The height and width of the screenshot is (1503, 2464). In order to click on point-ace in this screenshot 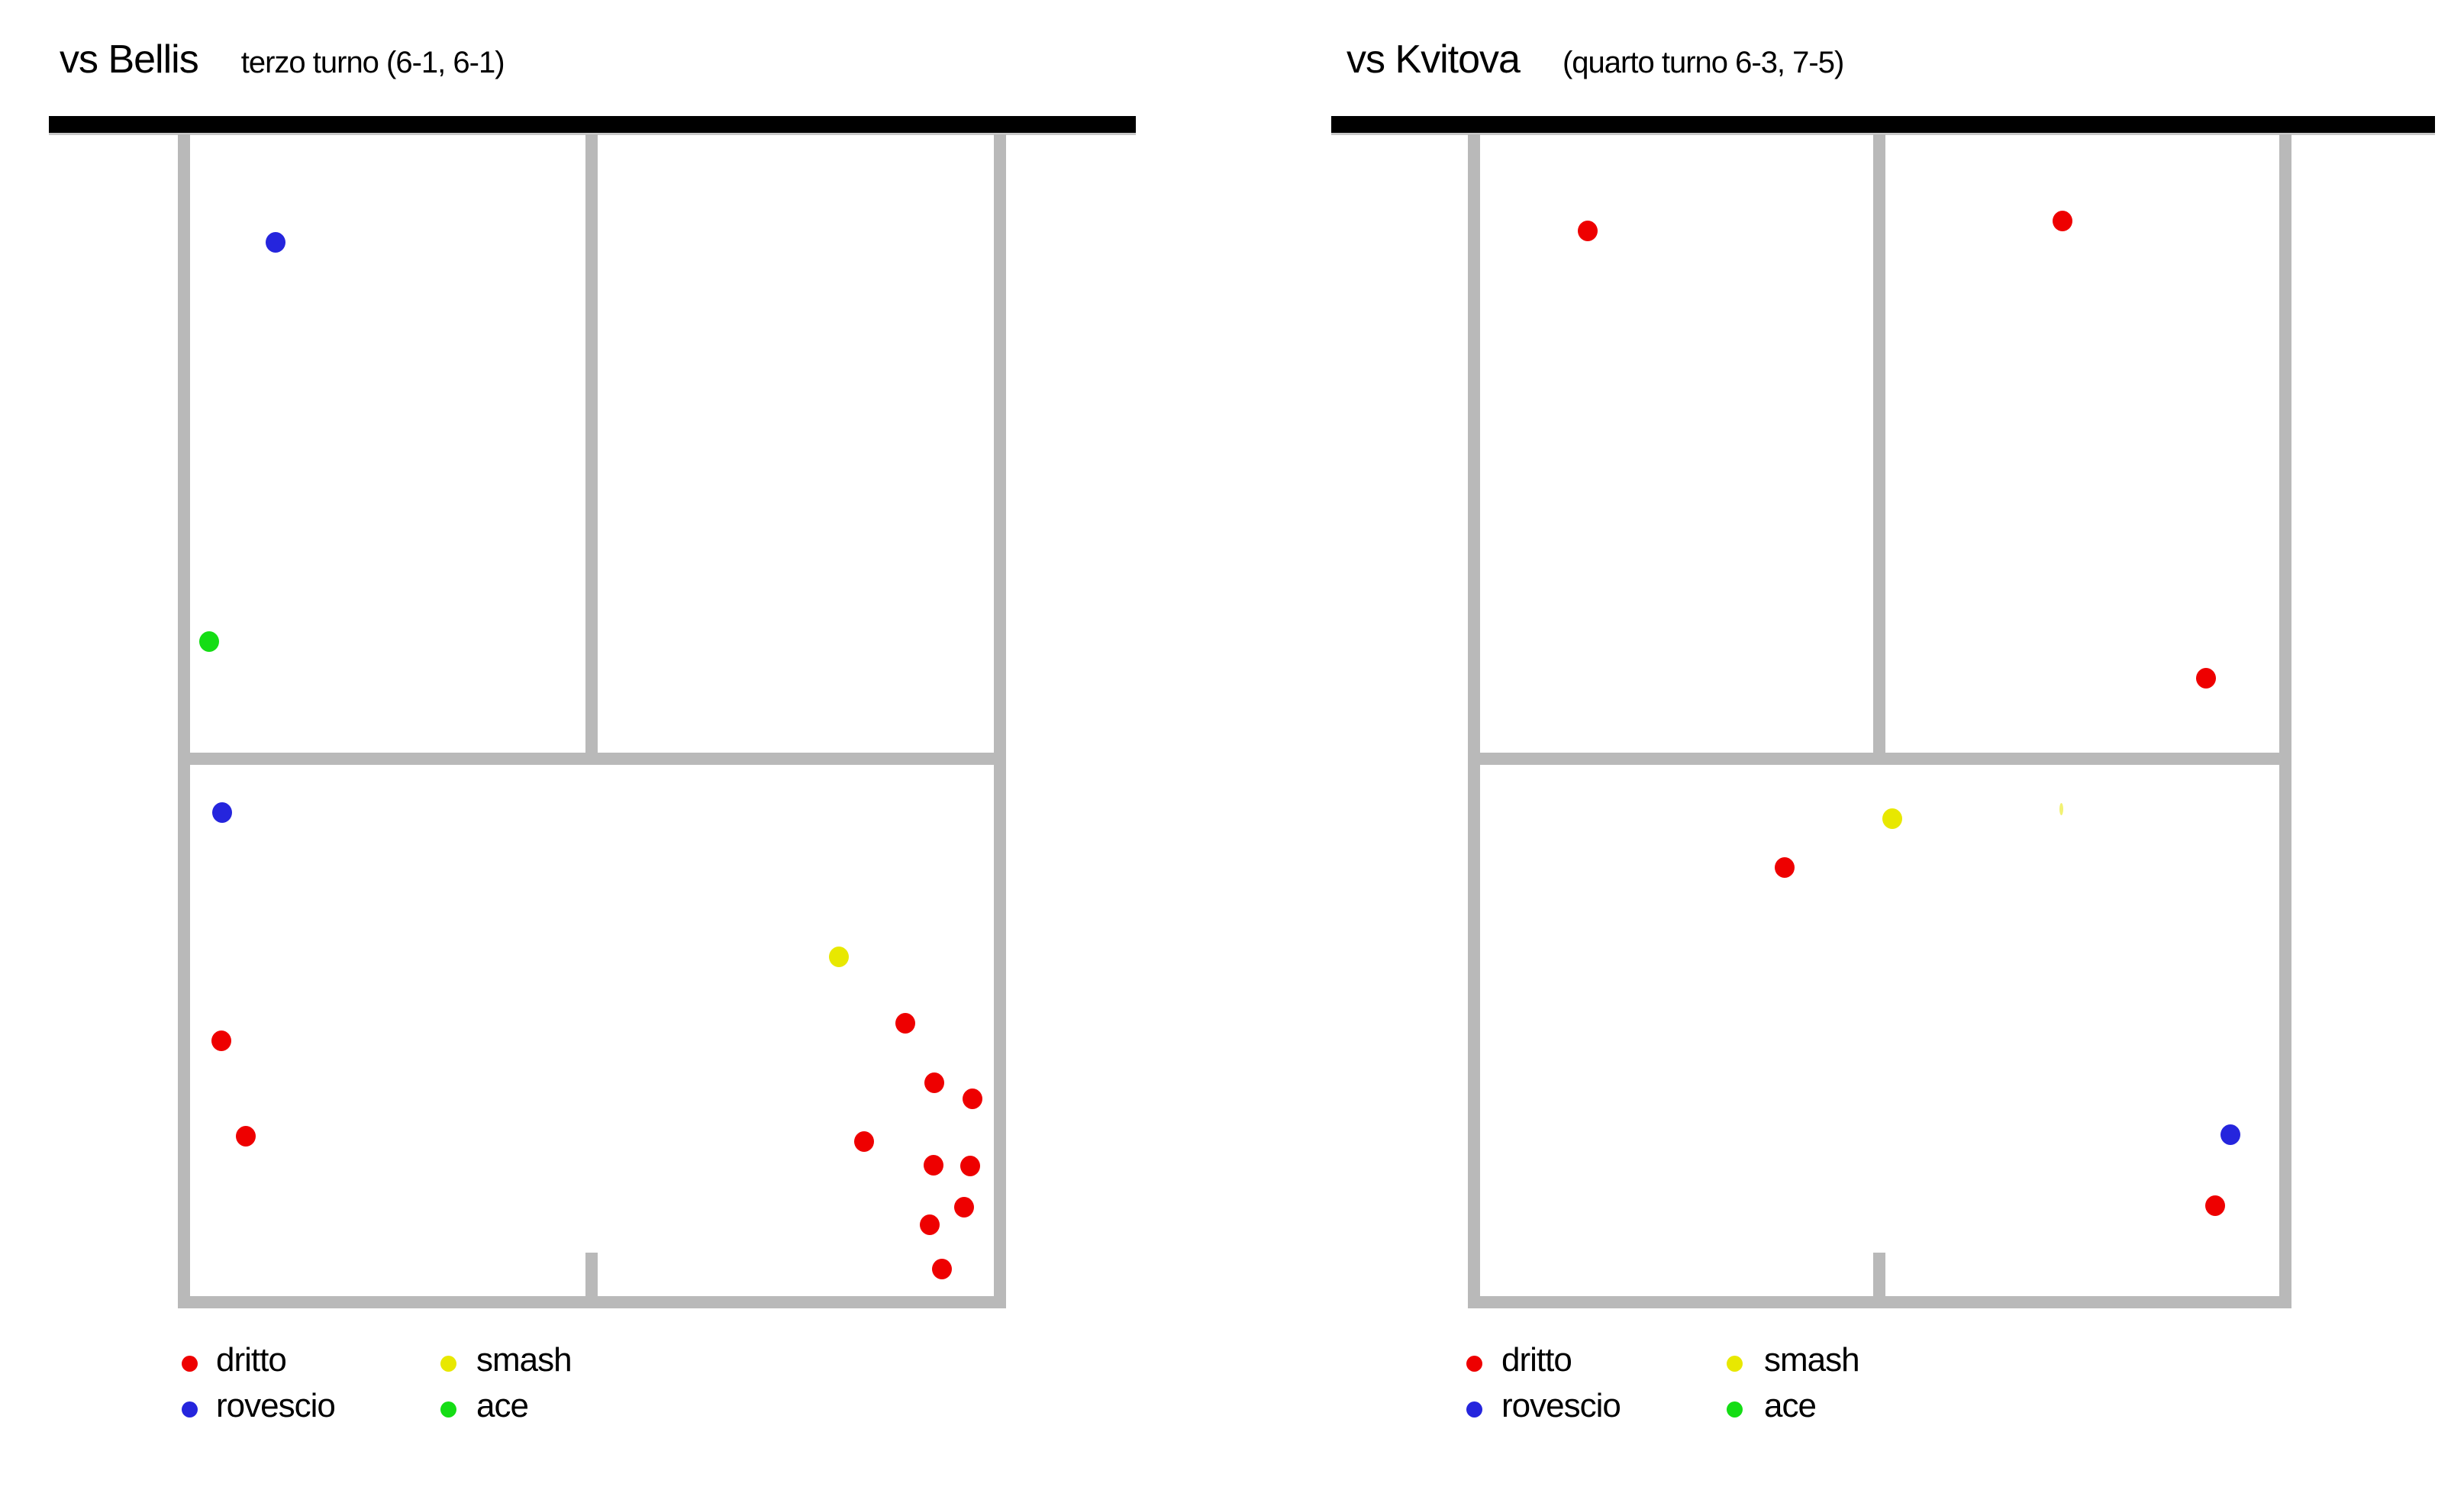, I will do `click(209, 641)`.